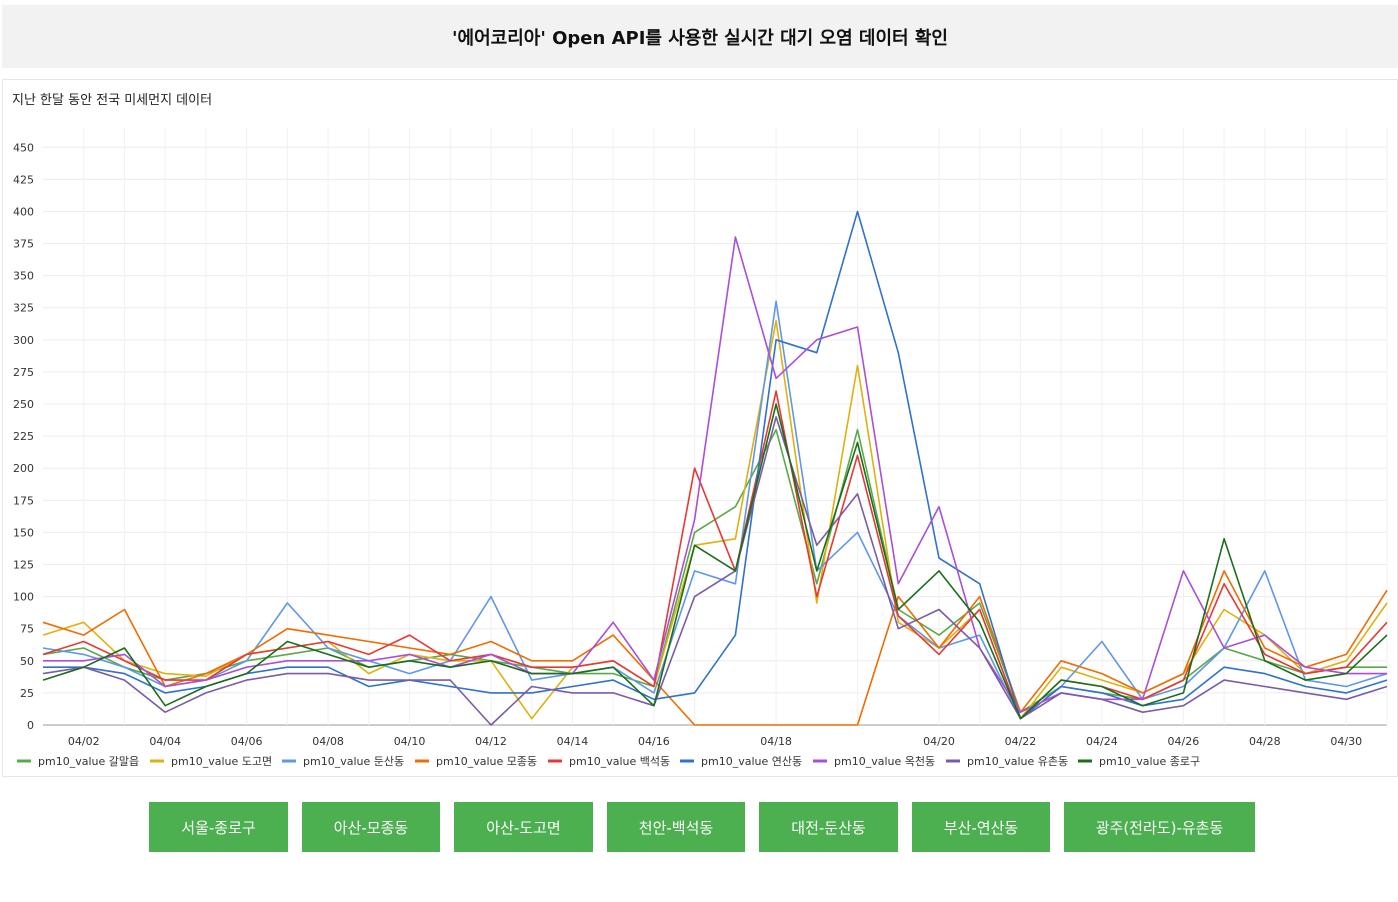  What do you see at coordinates (1184, 741) in the screenshot?
I see `x-tick-label: 04/26` at bounding box center [1184, 741].